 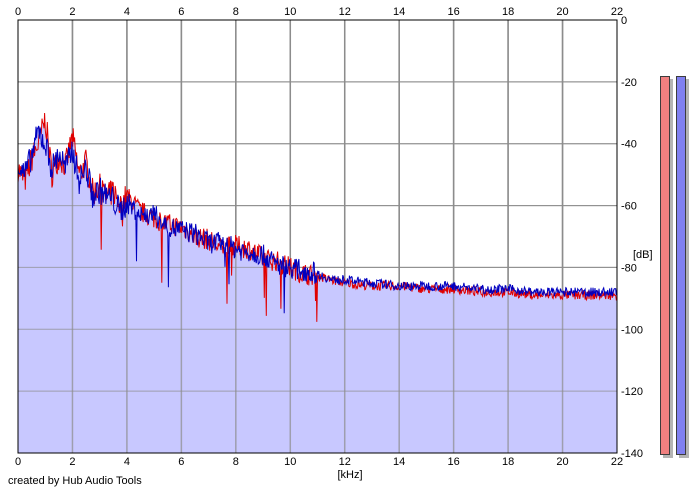 I want to click on x-axis-label: [kHz], so click(x=349, y=475).